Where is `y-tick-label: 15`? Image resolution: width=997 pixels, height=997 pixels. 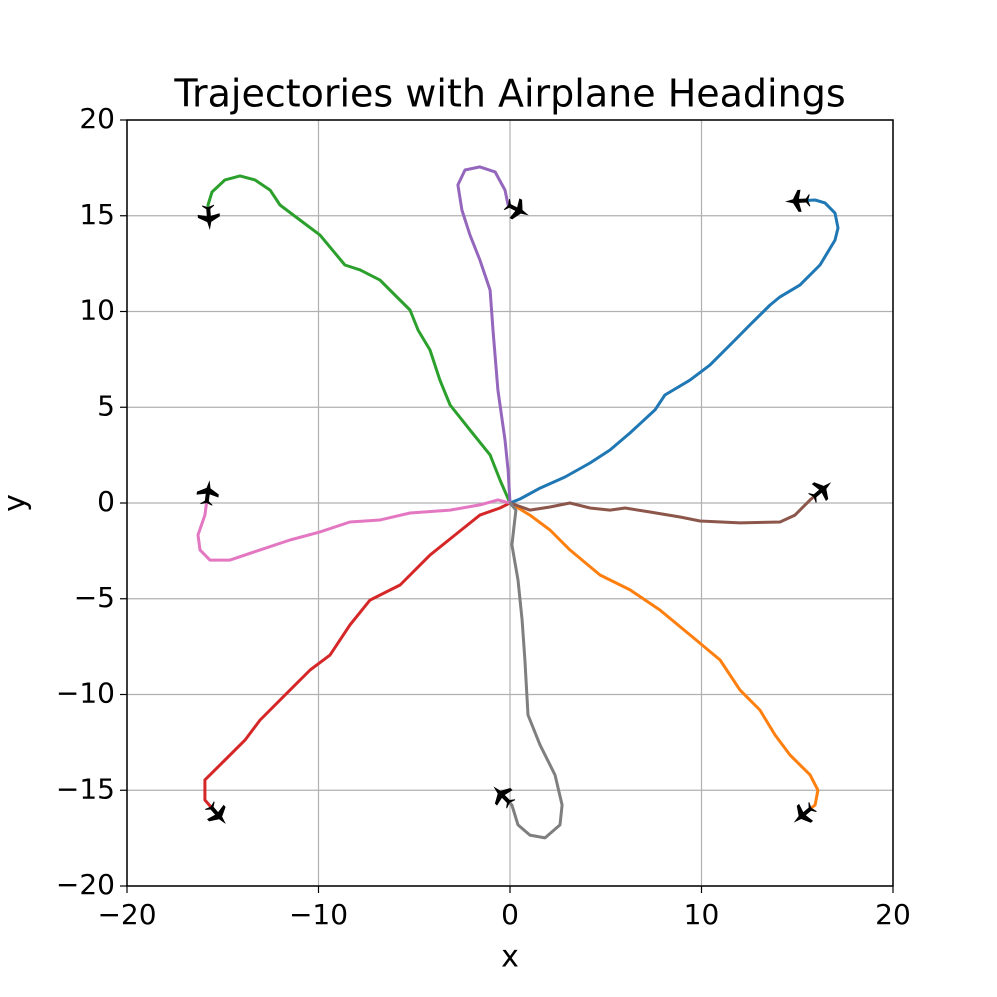 y-tick-label: 15 is located at coordinates (97, 214).